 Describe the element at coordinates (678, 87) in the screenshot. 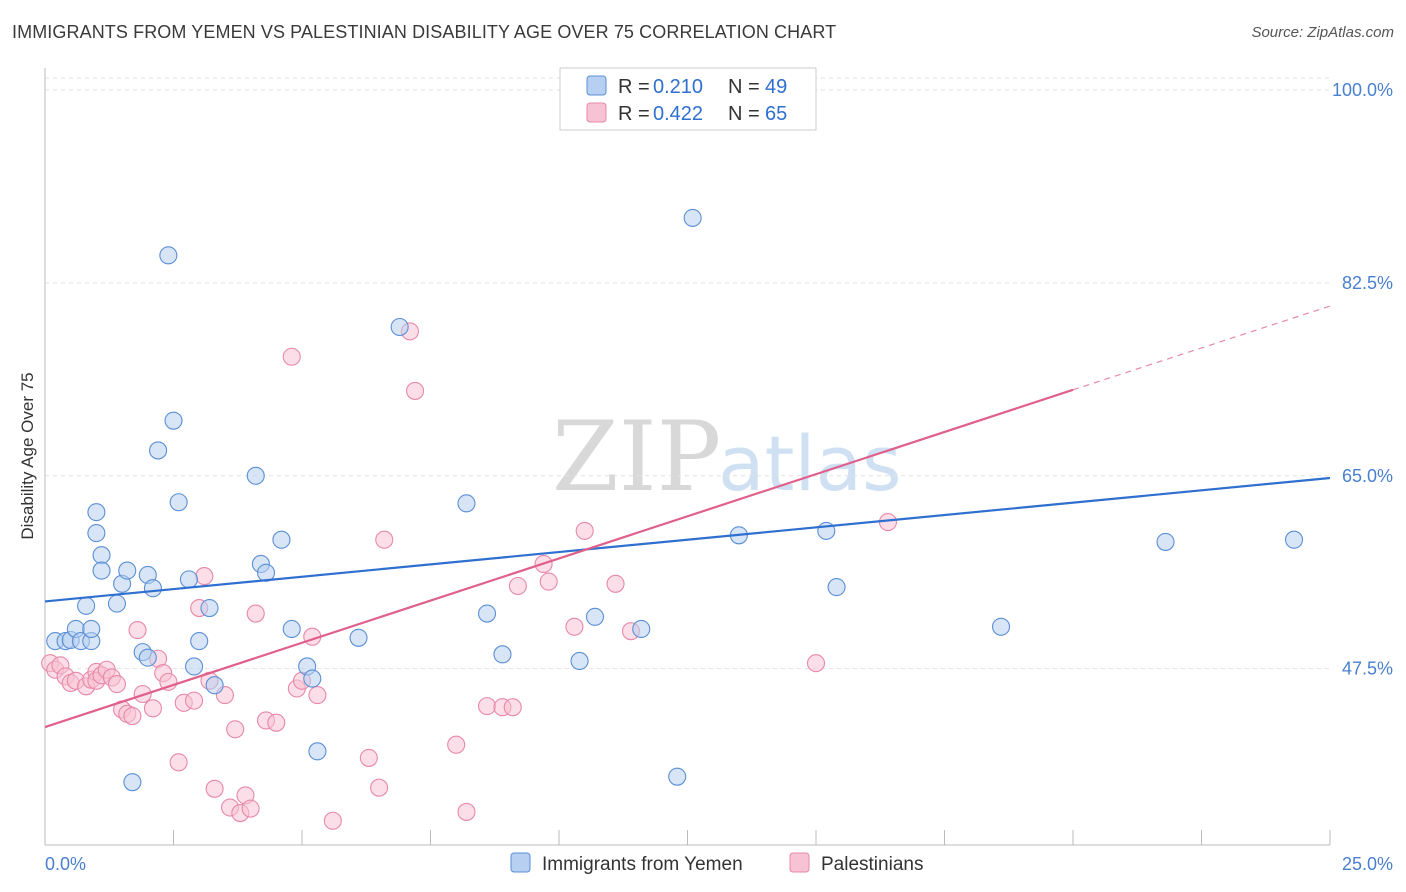

I see `legend-r-value-yemen: 0.210` at that location.